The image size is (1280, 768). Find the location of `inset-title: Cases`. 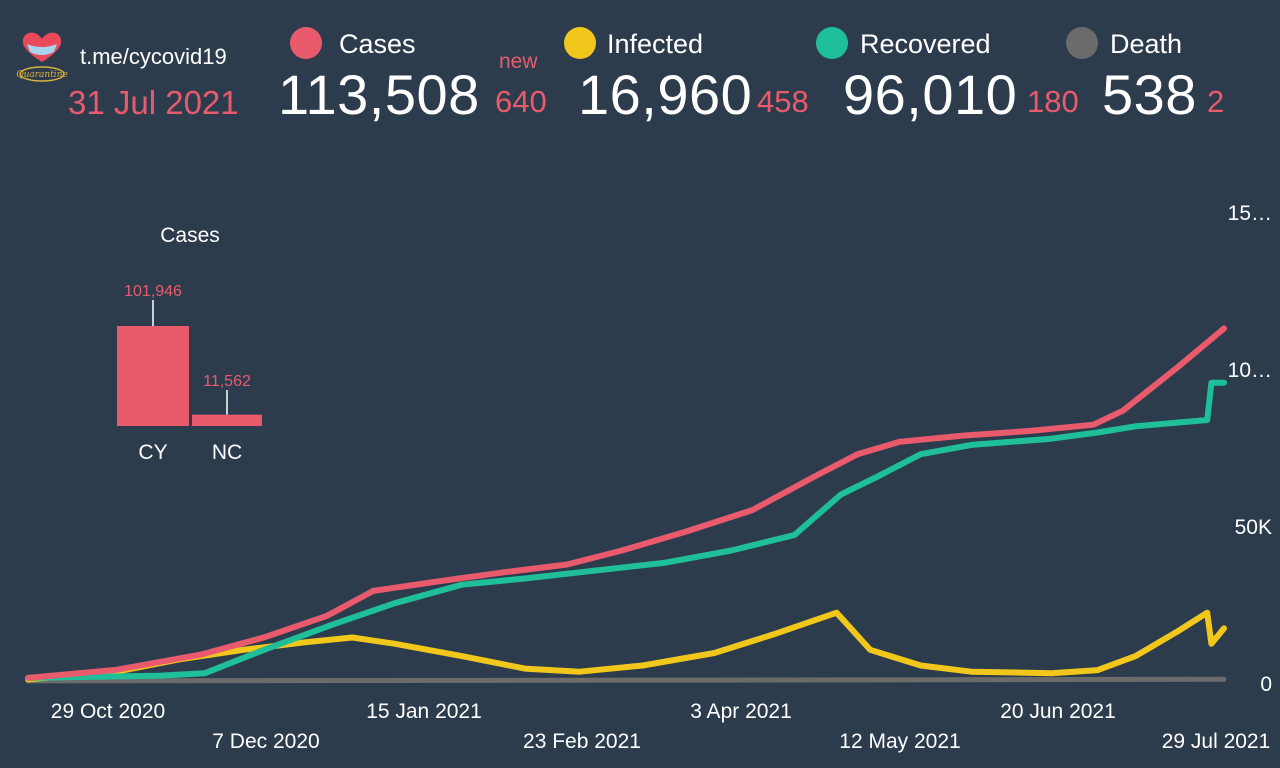

inset-title: Cases is located at coordinates (190, 235).